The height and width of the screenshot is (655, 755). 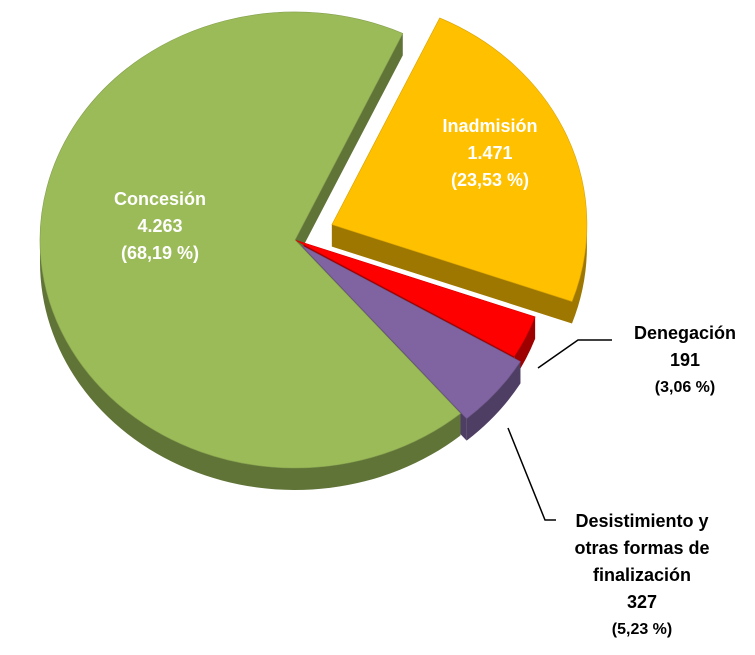 What do you see at coordinates (490, 180) in the screenshot?
I see `percentage-label: (23,53 %)` at bounding box center [490, 180].